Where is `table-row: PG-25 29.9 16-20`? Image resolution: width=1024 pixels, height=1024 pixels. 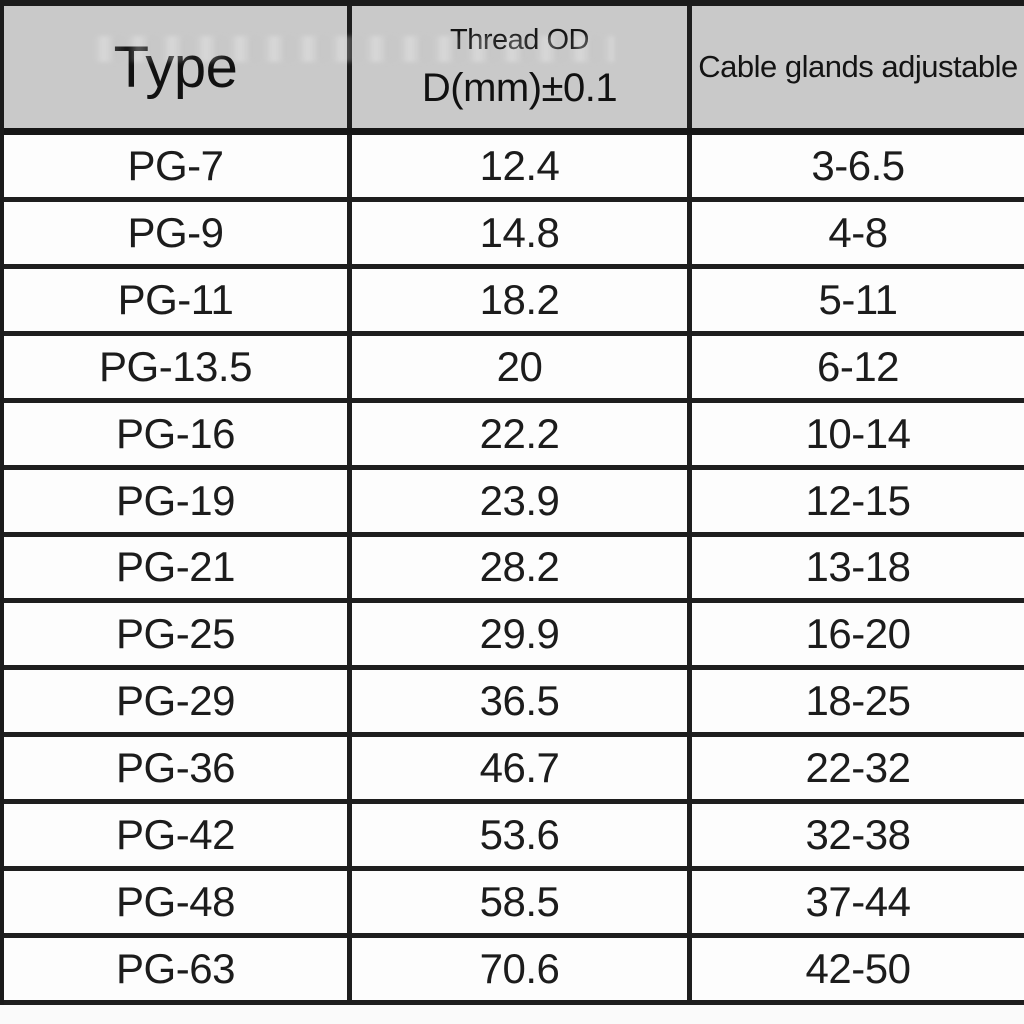
table-row: PG-25 29.9 16-20 is located at coordinates (514, 637).